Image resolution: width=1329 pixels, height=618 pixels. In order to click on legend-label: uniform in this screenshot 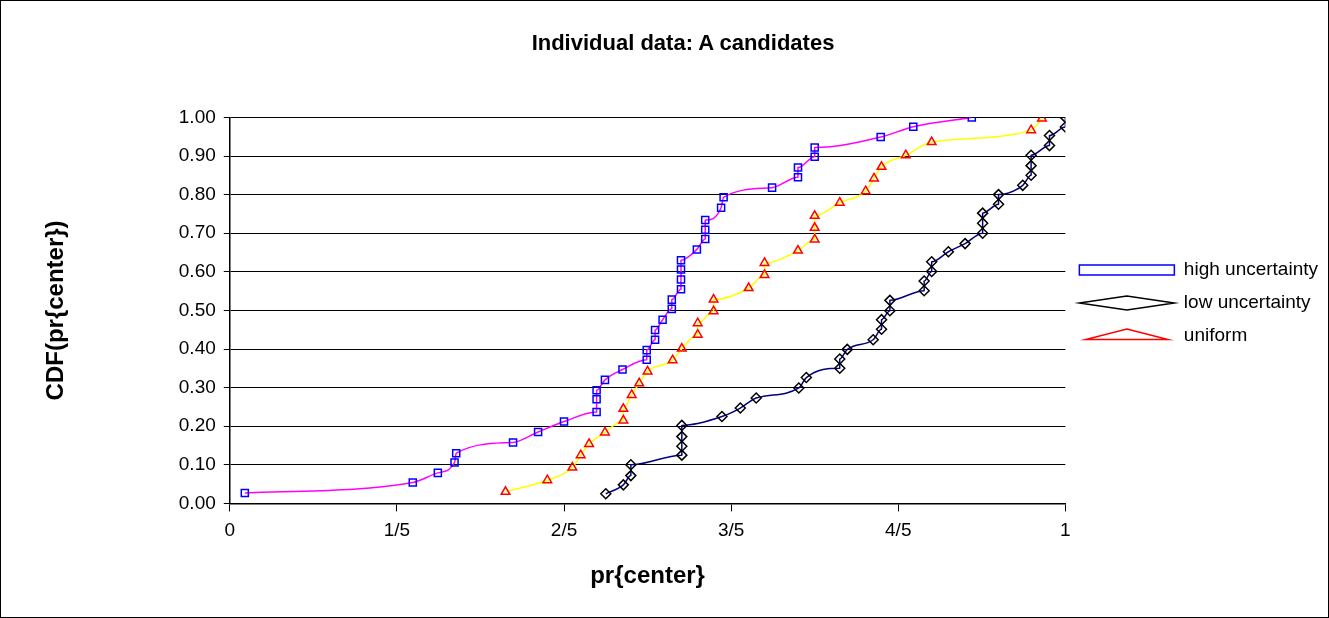, I will do `click(1215, 335)`.